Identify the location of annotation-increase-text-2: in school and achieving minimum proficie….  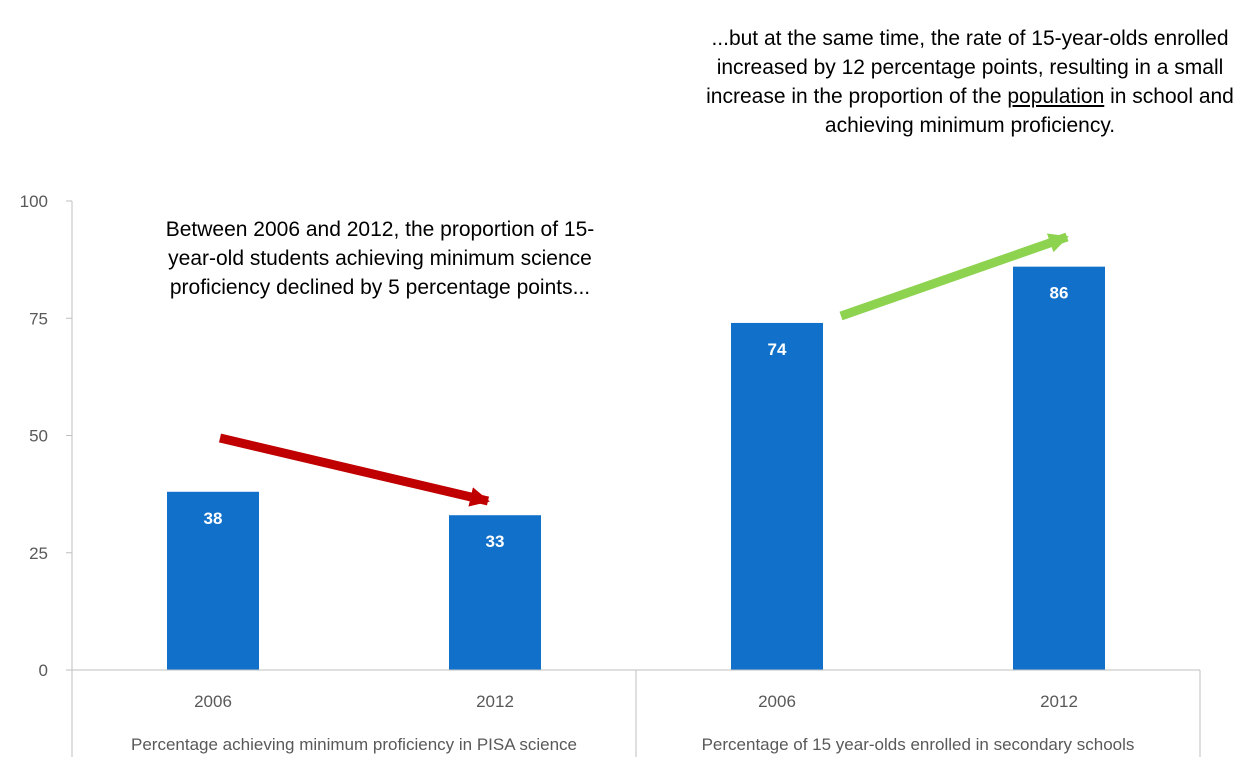
(1028, 111).